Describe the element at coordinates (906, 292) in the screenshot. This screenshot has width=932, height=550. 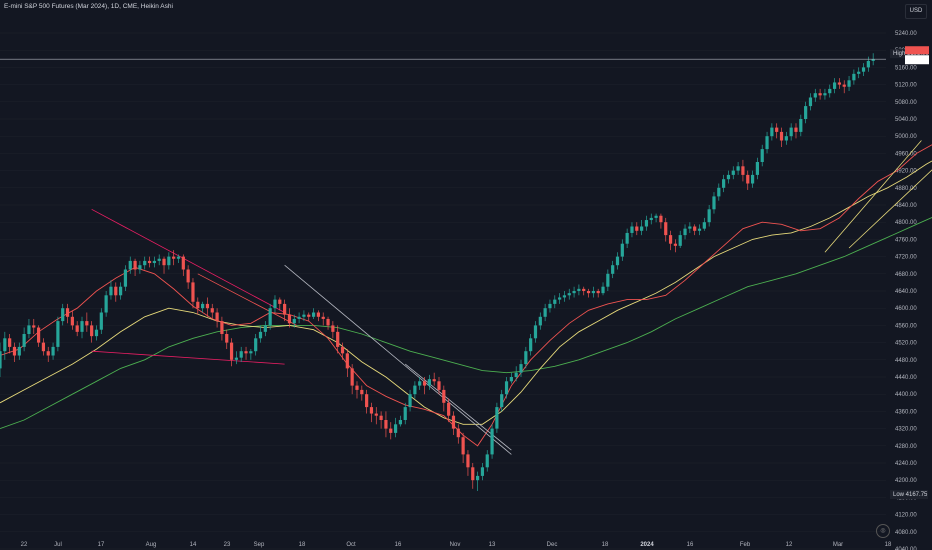
I see `price-tick-label: 4640.00` at that location.